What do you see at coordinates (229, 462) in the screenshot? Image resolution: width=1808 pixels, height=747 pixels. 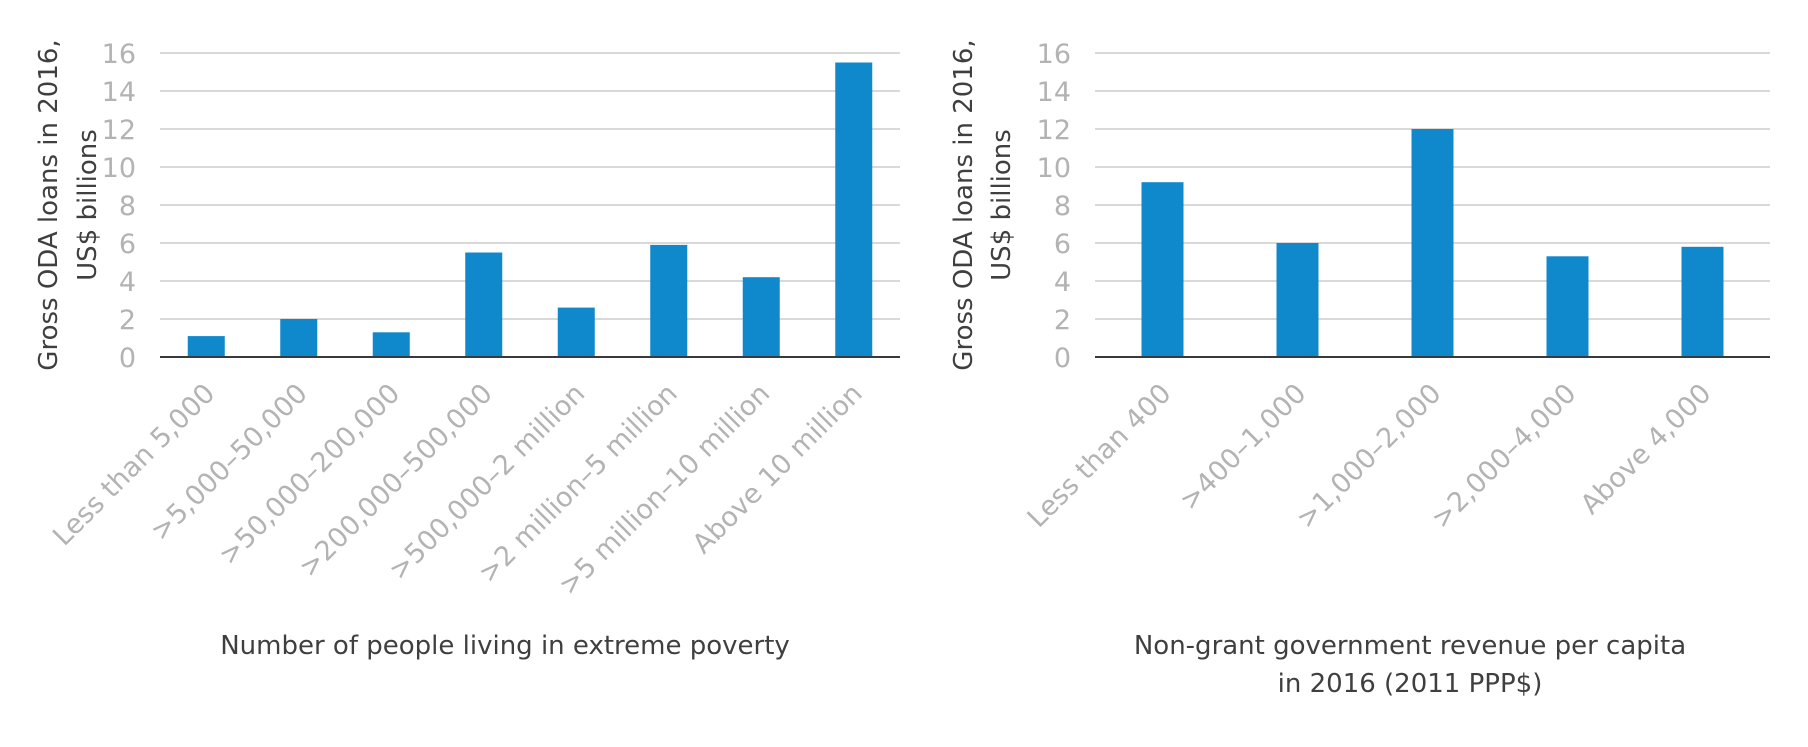 I see `x-category-label: >5,000–50,000` at bounding box center [229, 462].